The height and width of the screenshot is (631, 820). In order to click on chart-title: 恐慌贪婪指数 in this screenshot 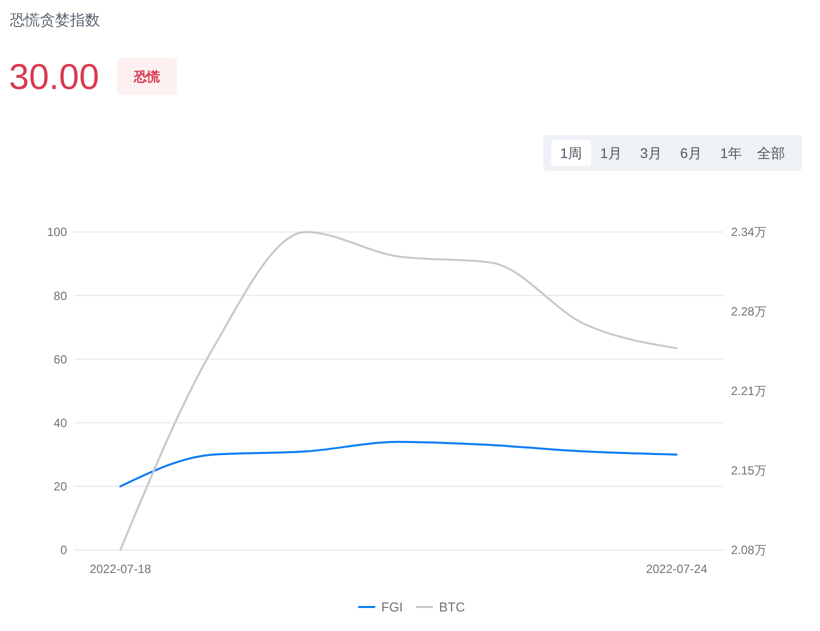, I will do `click(54, 20)`.